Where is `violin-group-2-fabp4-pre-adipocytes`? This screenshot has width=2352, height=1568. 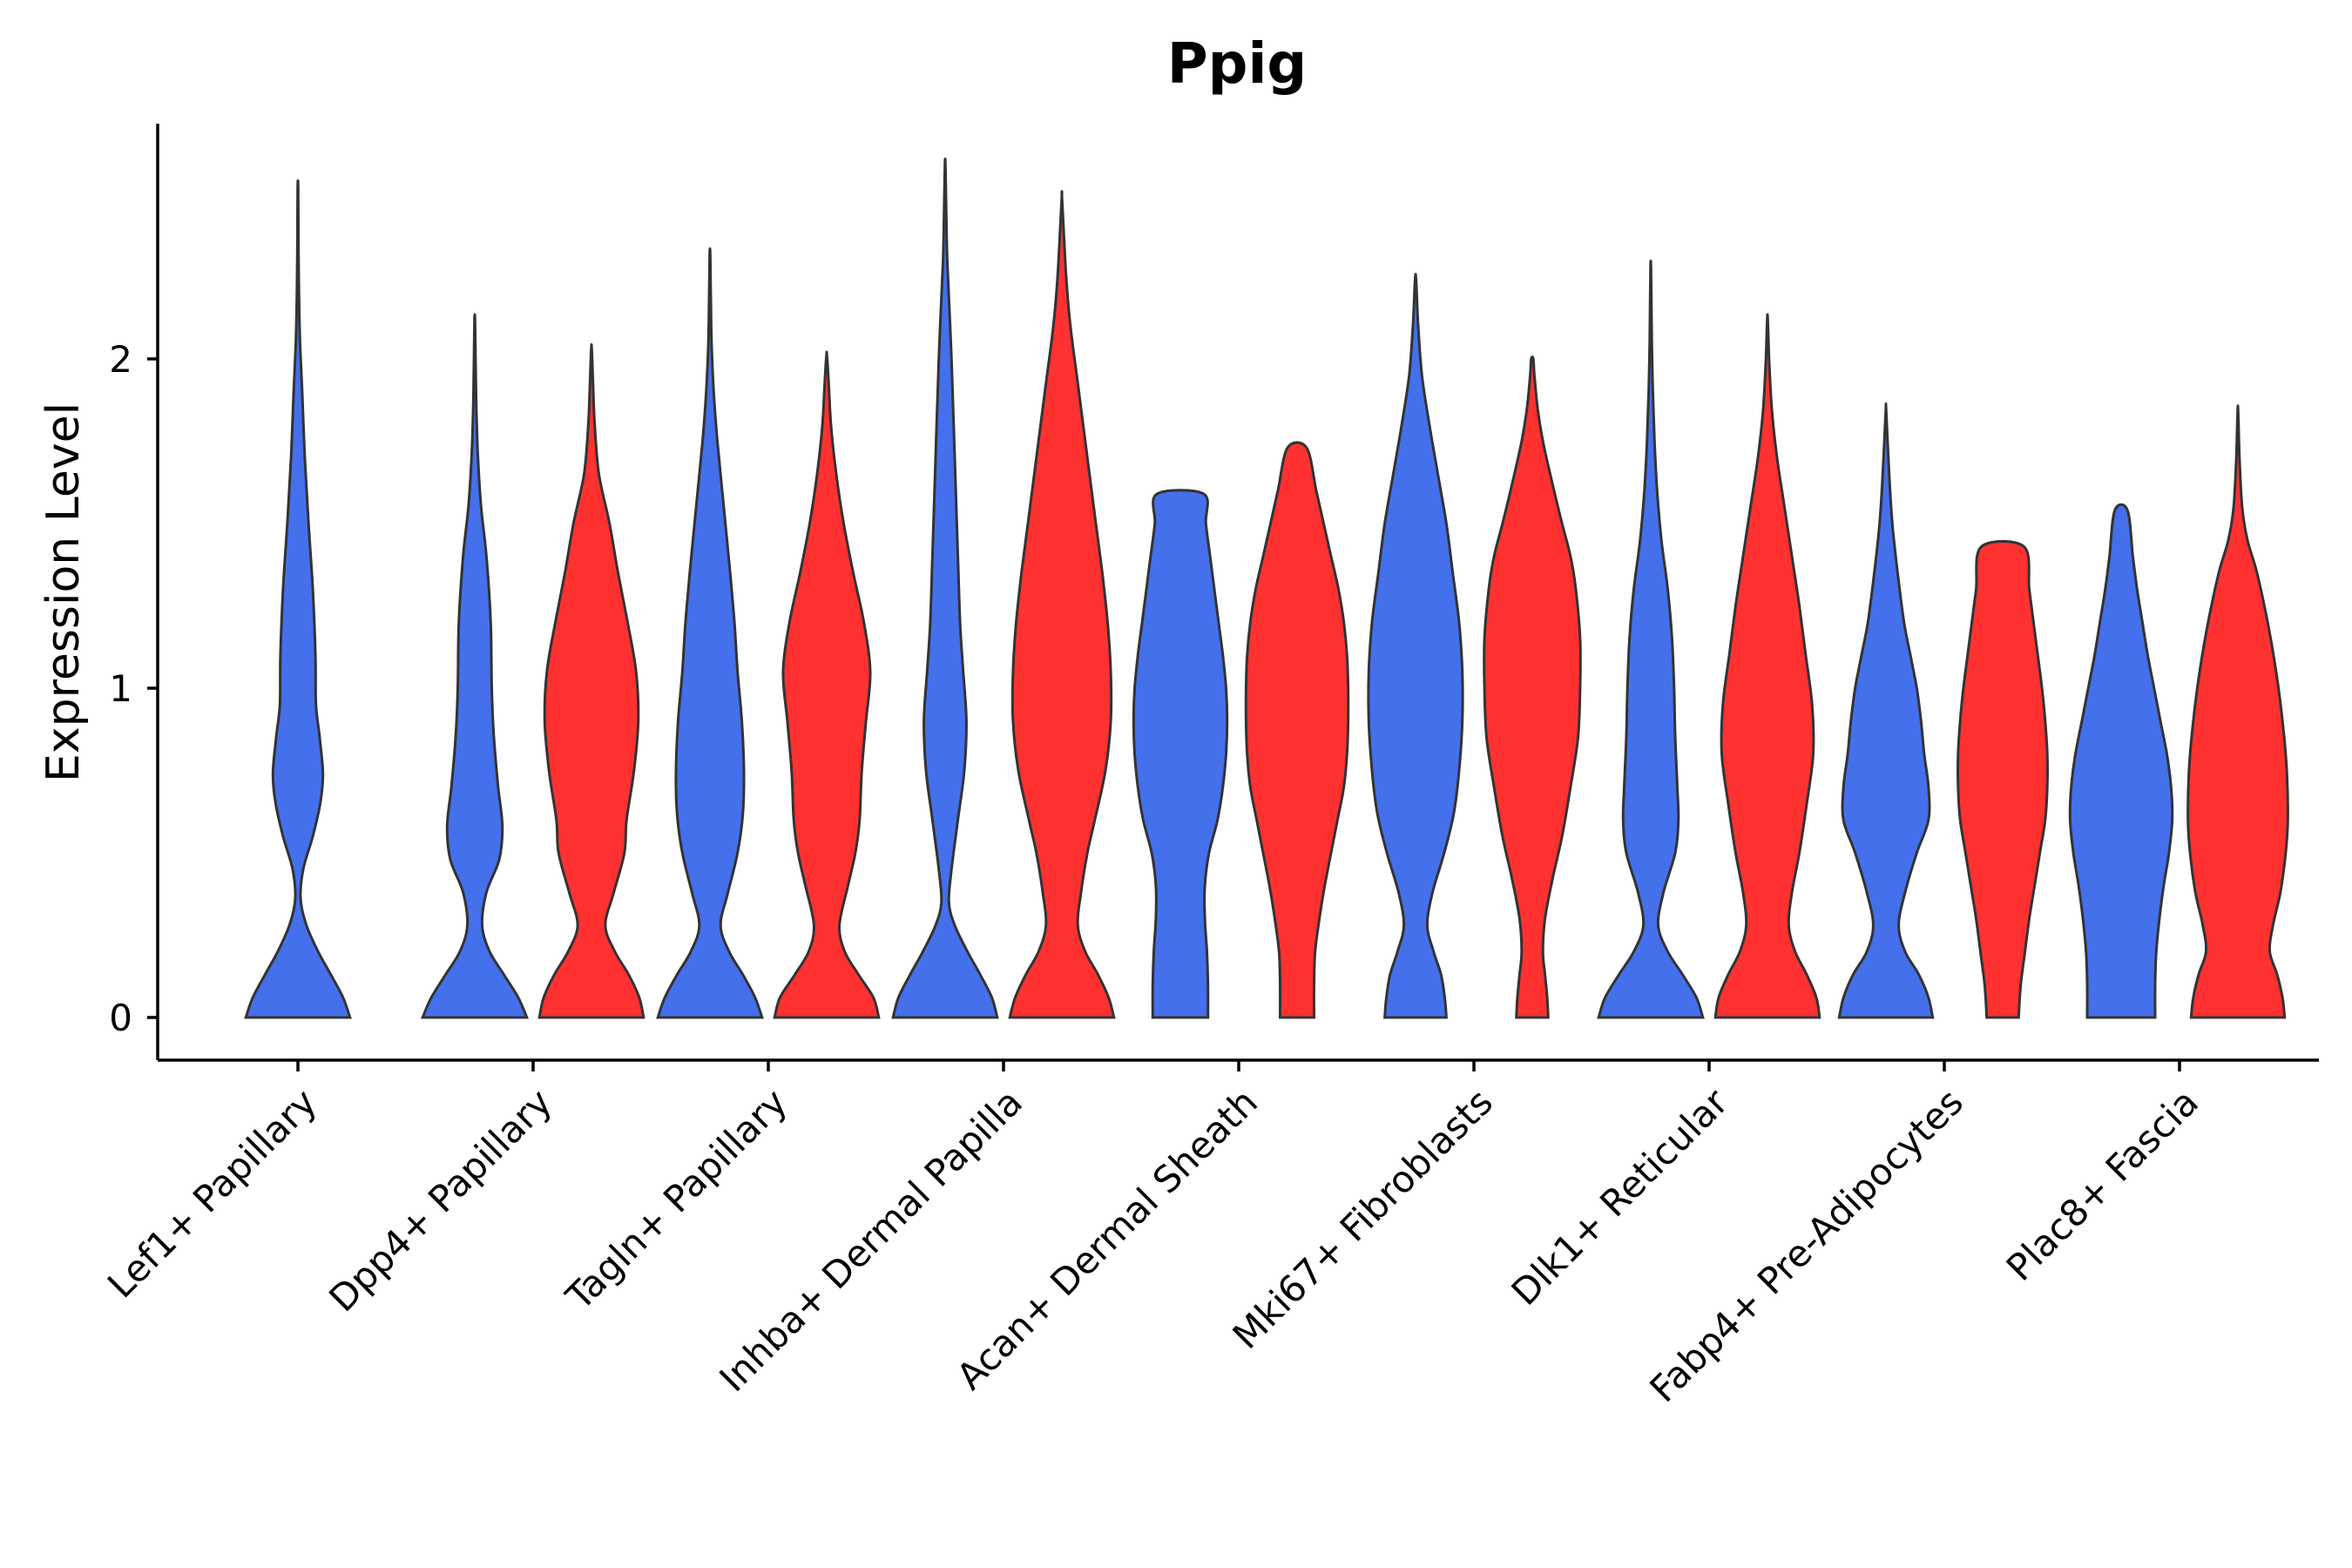 violin-group-2-fabp4-pre-adipocytes is located at coordinates (2003, 779).